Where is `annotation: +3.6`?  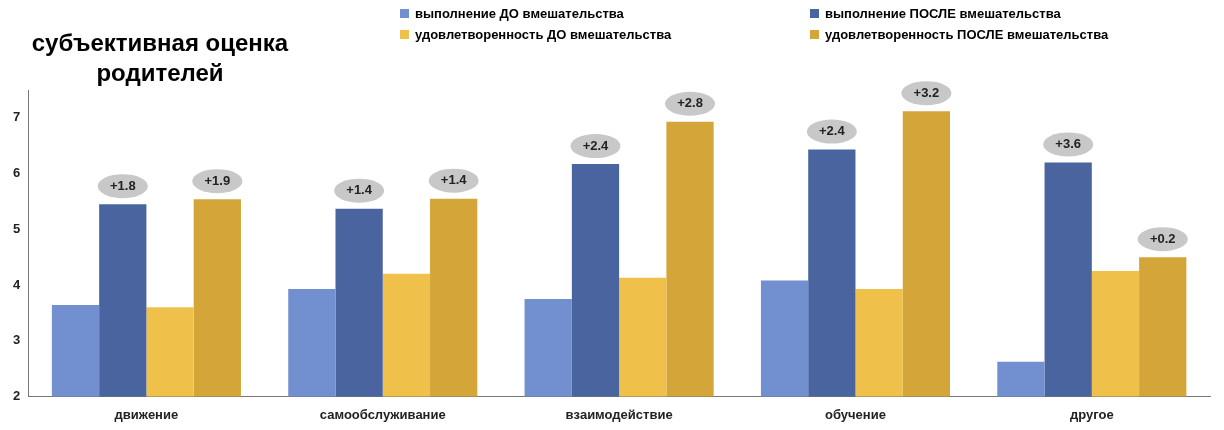
annotation: +3.6 is located at coordinates (1068, 143).